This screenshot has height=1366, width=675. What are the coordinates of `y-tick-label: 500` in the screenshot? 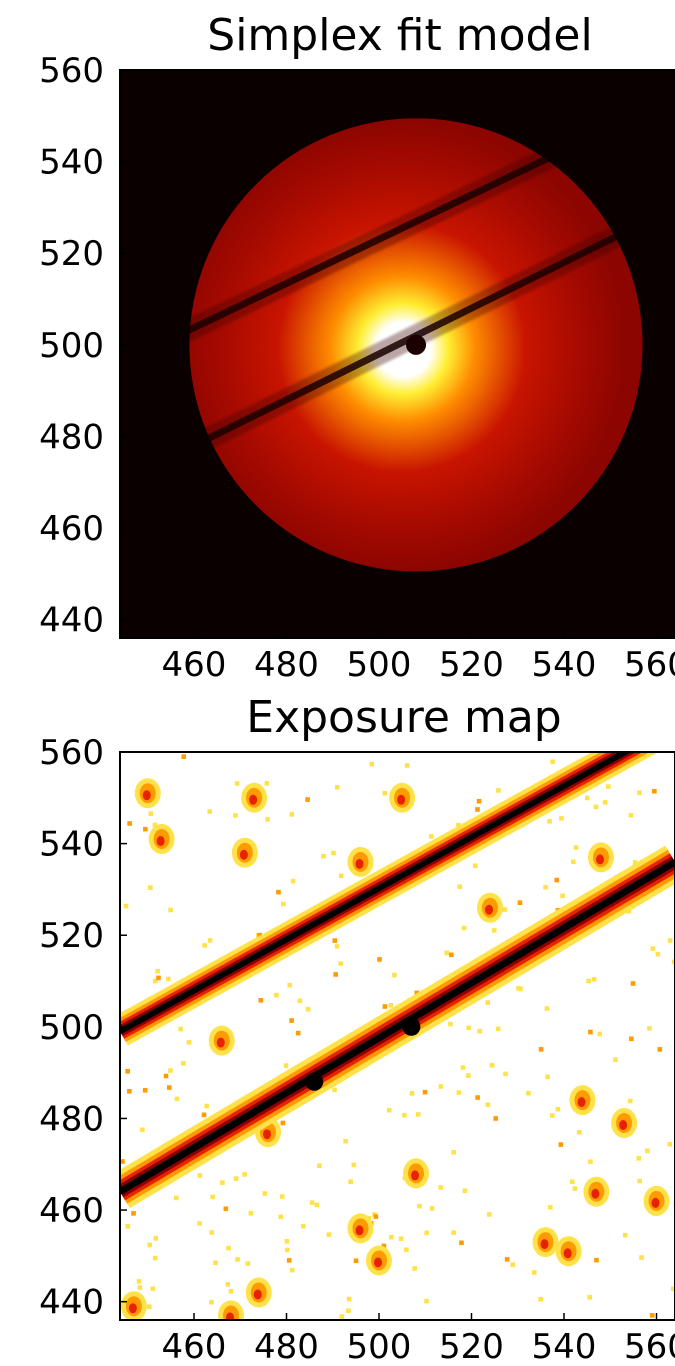 It's located at (71, 346).